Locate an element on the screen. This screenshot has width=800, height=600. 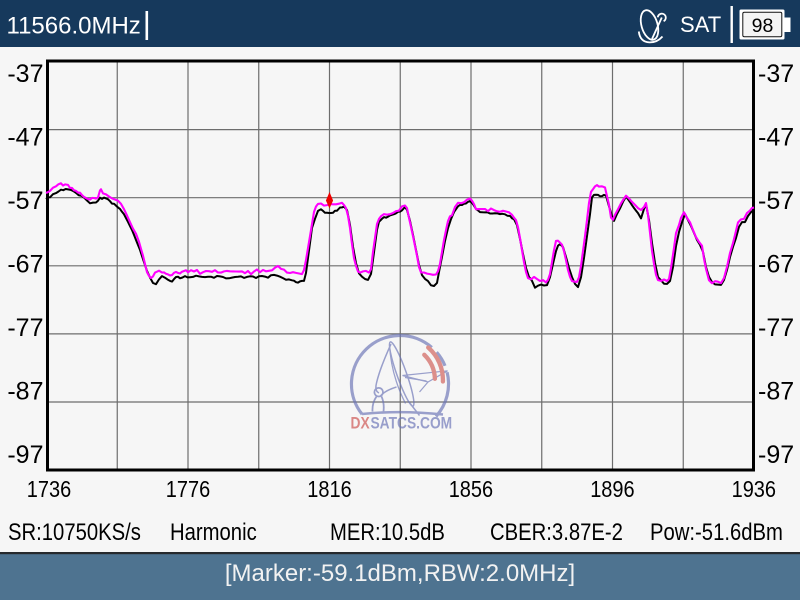
svg-text: 1776 is located at coordinates (188, 488).